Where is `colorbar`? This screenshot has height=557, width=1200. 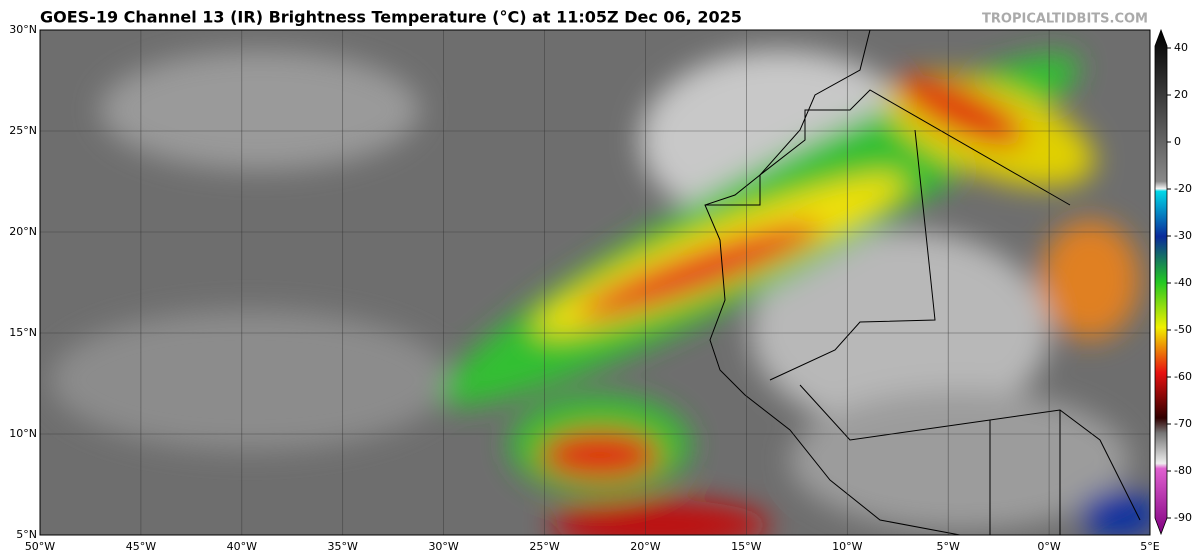 colorbar is located at coordinates (1161, 282).